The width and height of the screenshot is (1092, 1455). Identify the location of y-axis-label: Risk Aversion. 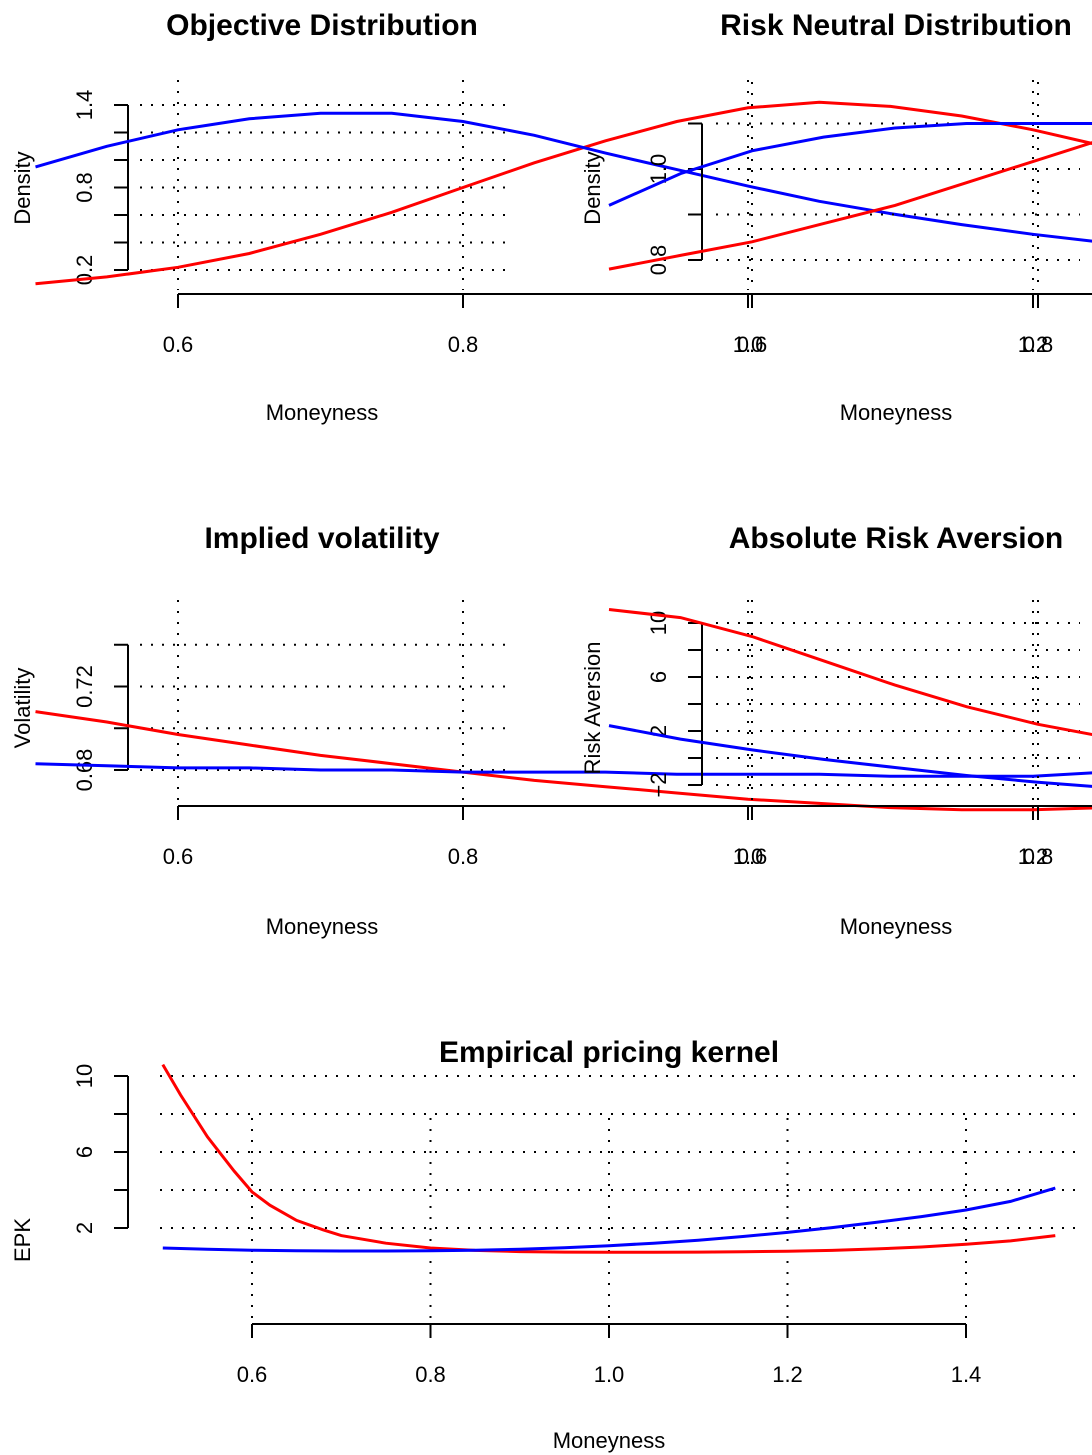
(592, 708).